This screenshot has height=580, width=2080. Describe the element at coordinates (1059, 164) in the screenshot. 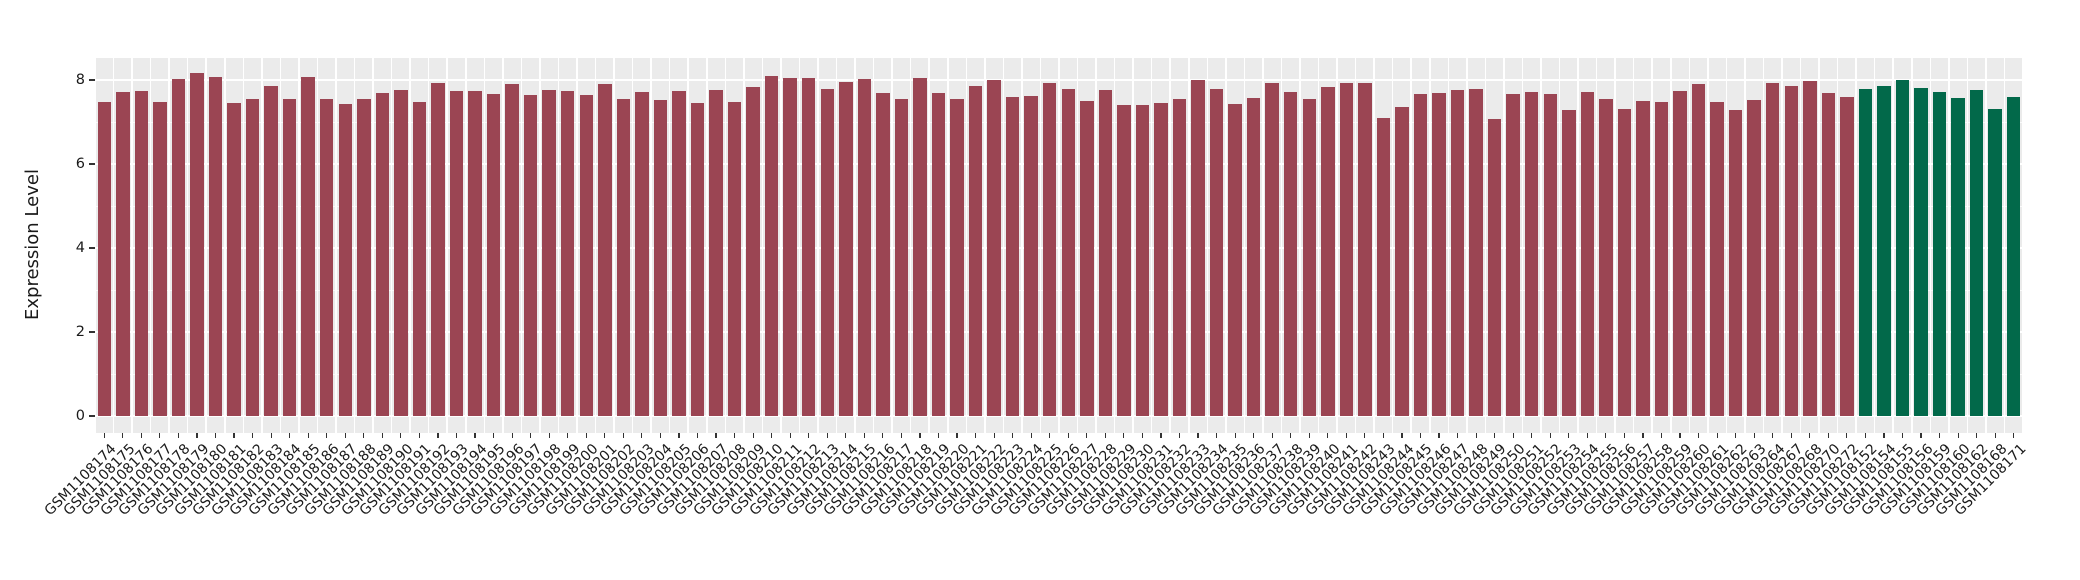

I see `y-gridline-major` at that location.